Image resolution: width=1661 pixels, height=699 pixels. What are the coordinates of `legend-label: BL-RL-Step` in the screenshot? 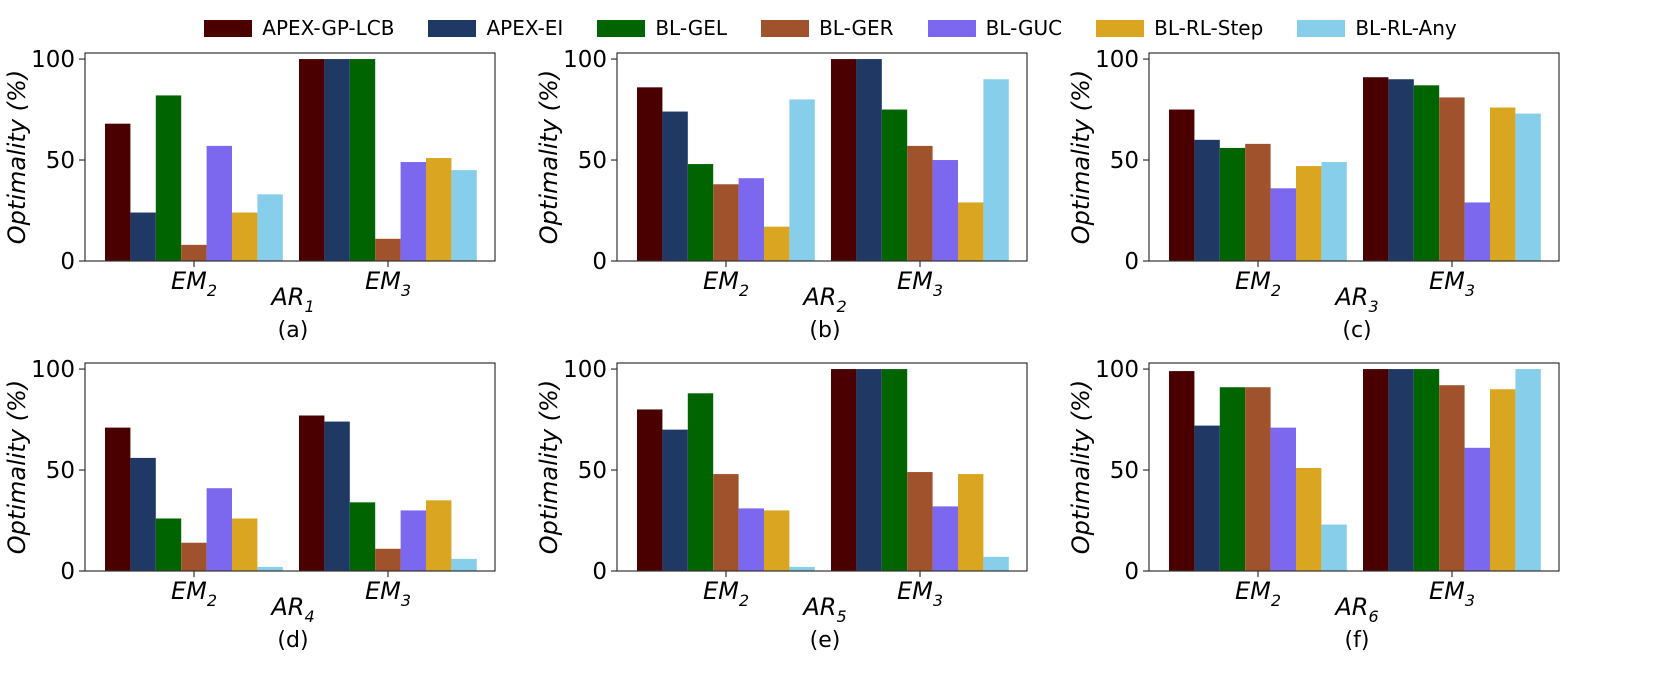 It's located at (1209, 28).